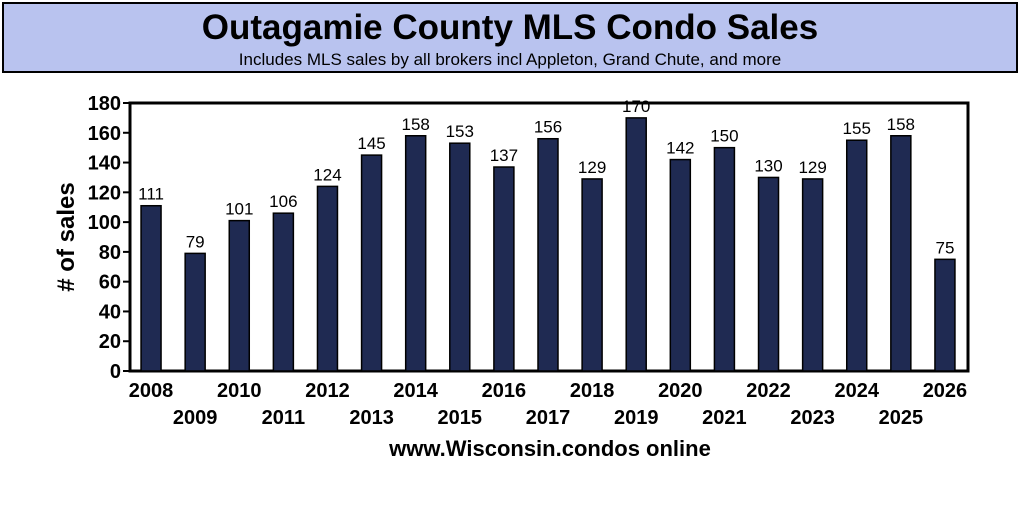 The image size is (1024, 512). Describe the element at coordinates (504, 269) in the screenshot. I see `bar-2016` at that location.